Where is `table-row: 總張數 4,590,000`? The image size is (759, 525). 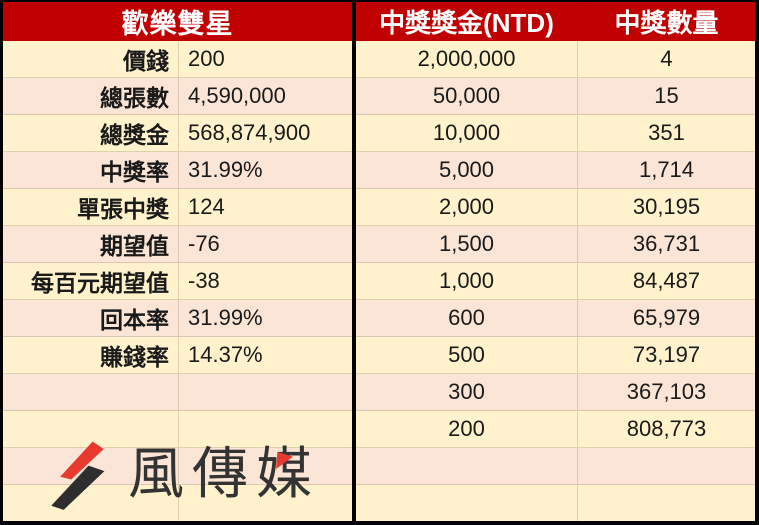 table-row: 總張數 4,590,000 is located at coordinates (177, 96).